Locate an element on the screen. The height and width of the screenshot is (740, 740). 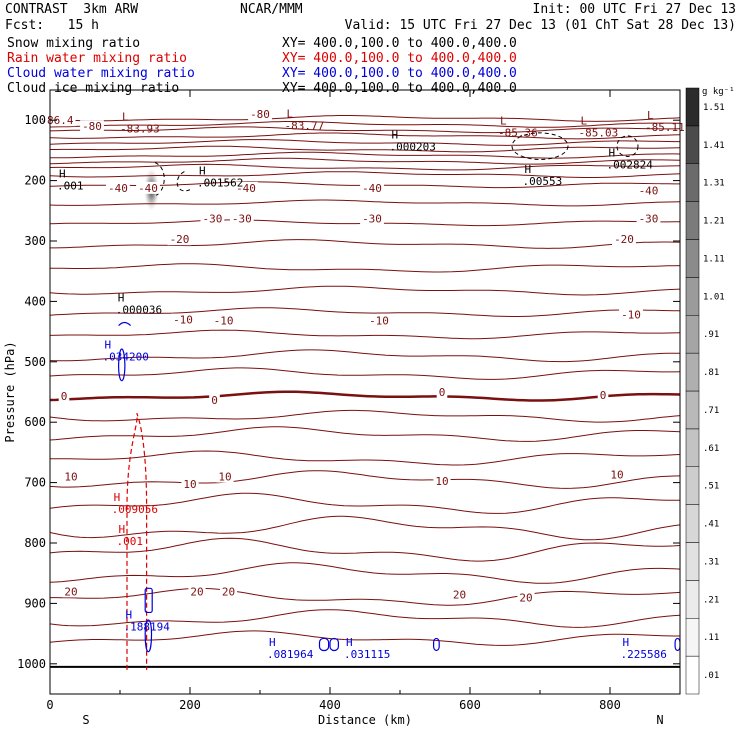
temperature-contour-label: -86.4 is located at coordinates (56, 120).